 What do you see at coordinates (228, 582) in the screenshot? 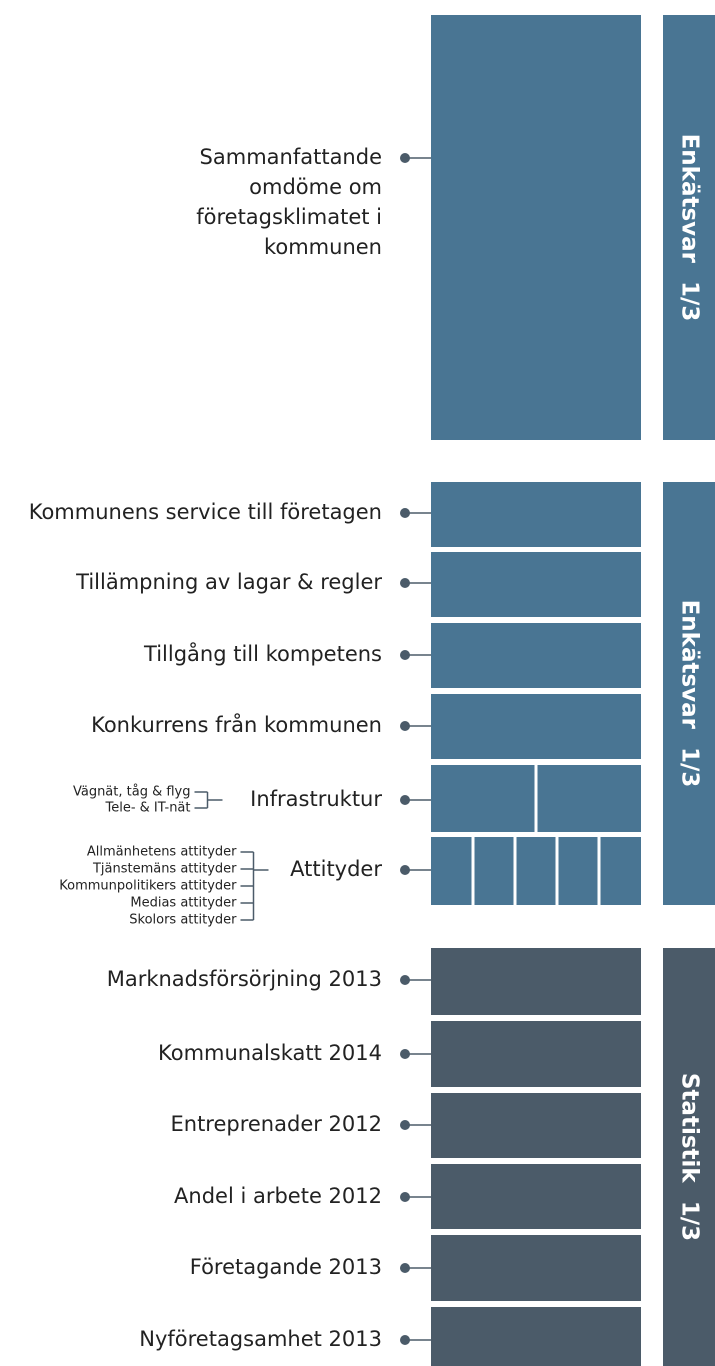
I see `item-label: Tillämpning av lagar & regler` at bounding box center [228, 582].